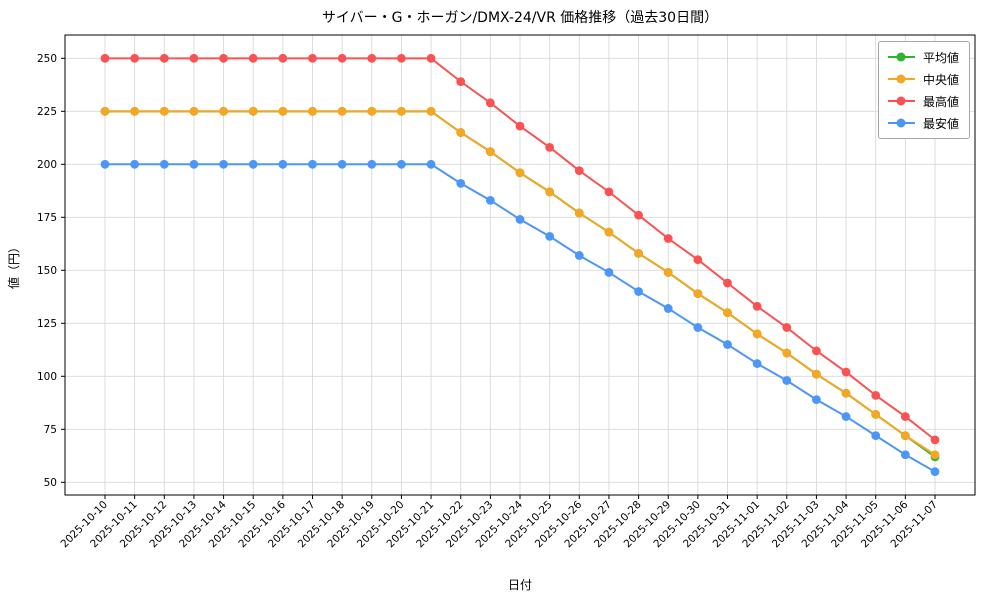  Describe the element at coordinates (47, 218) in the screenshot. I see `y-tick-label: 175` at that location.